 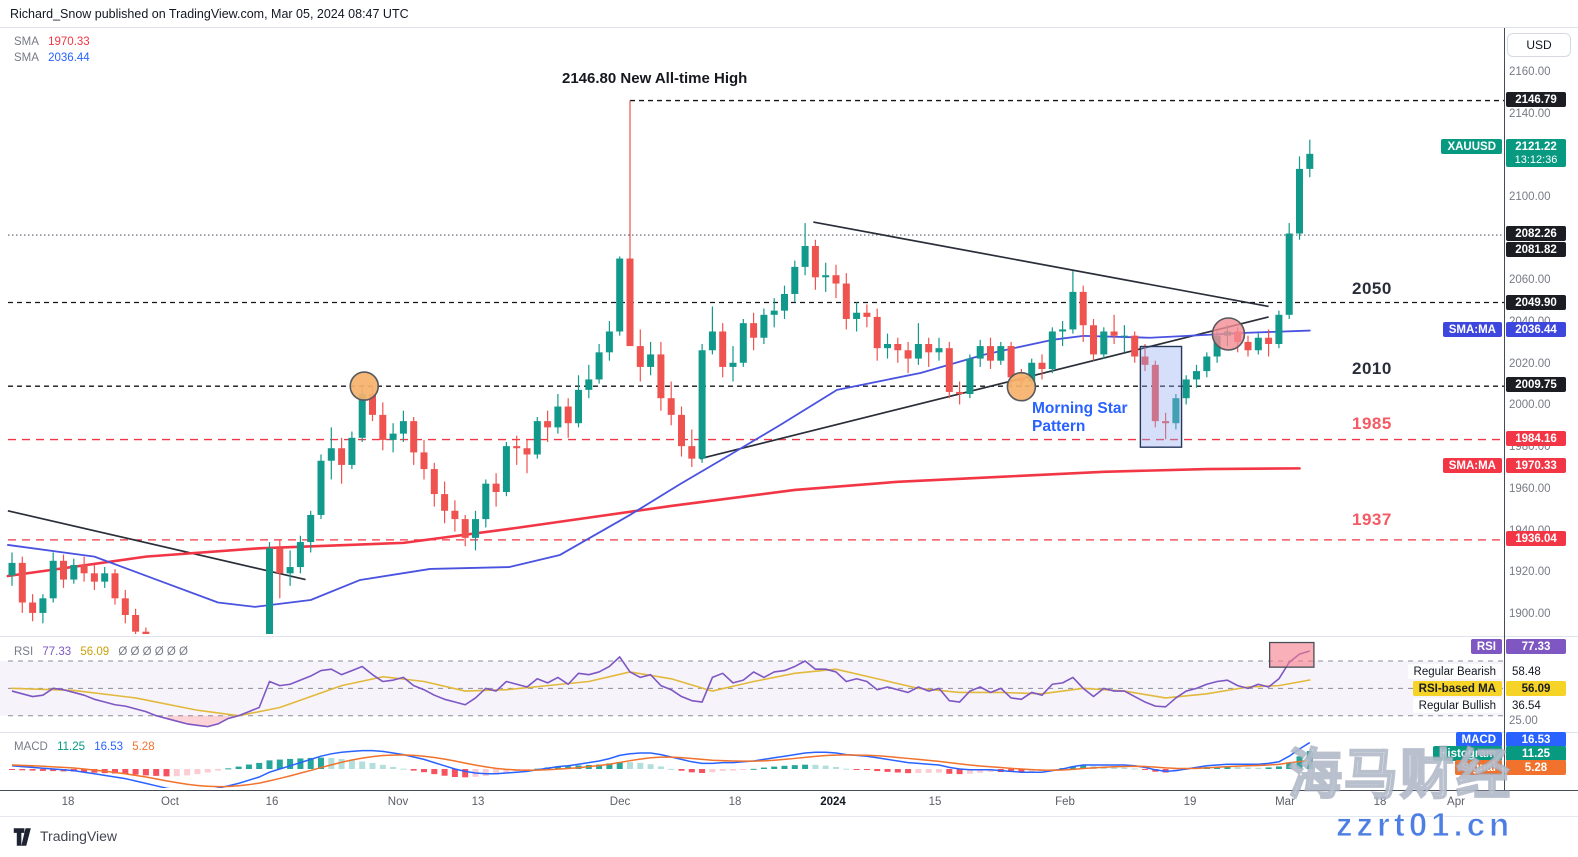 What do you see at coordinates (26, 42) in the screenshot?
I see `sma-label: SMA` at bounding box center [26, 42].